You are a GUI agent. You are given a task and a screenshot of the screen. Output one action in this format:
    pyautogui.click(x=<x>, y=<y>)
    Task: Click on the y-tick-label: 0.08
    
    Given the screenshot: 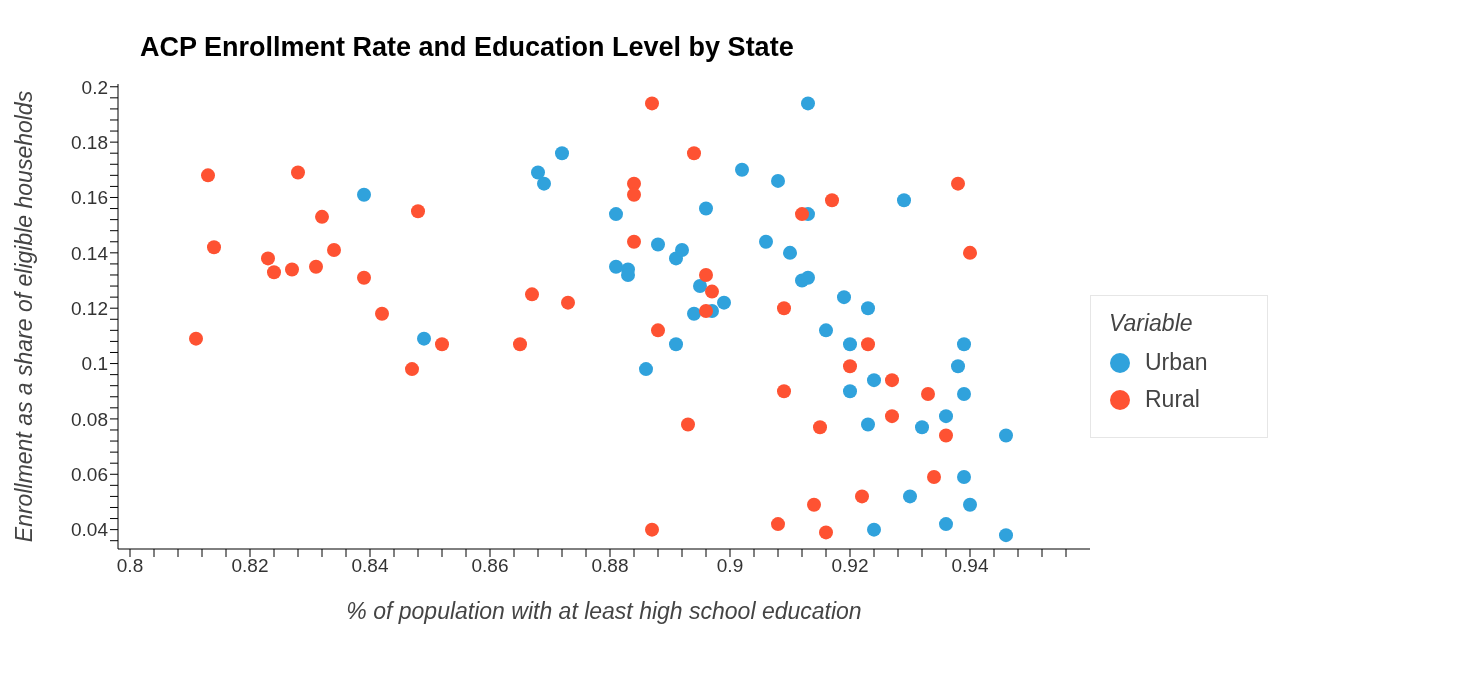 What is the action you would take?
    pyautogui.click(x=89, y=419)
    